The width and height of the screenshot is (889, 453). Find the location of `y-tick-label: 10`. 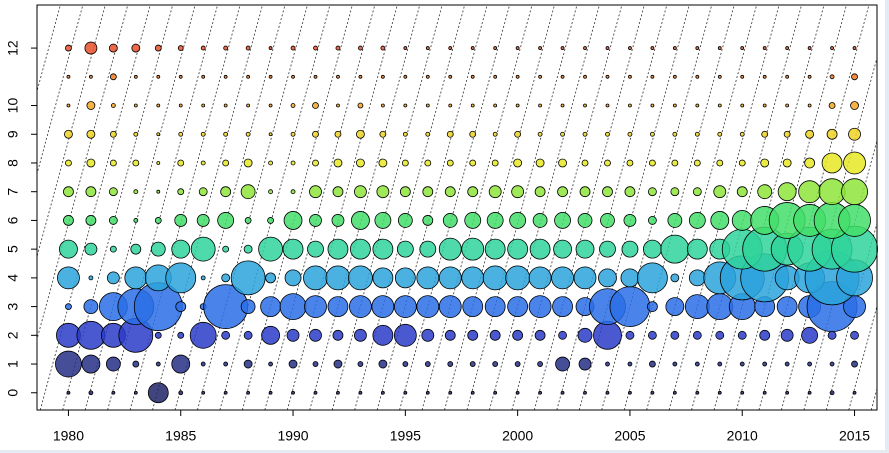

y-tick-label: 10 is located at coordinates (13, 106).